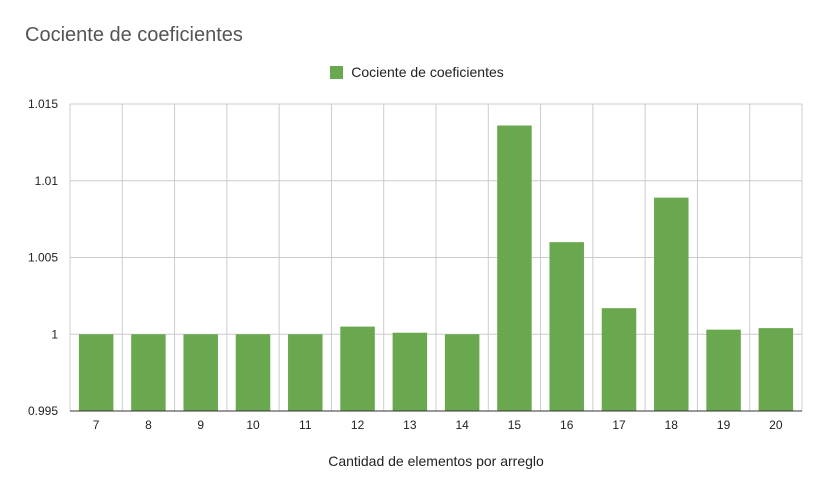  What do you see at coordinates (43, 104) in the screenshot?
I see `y-tick-label: 1.015` at bounding box center [43, 104].